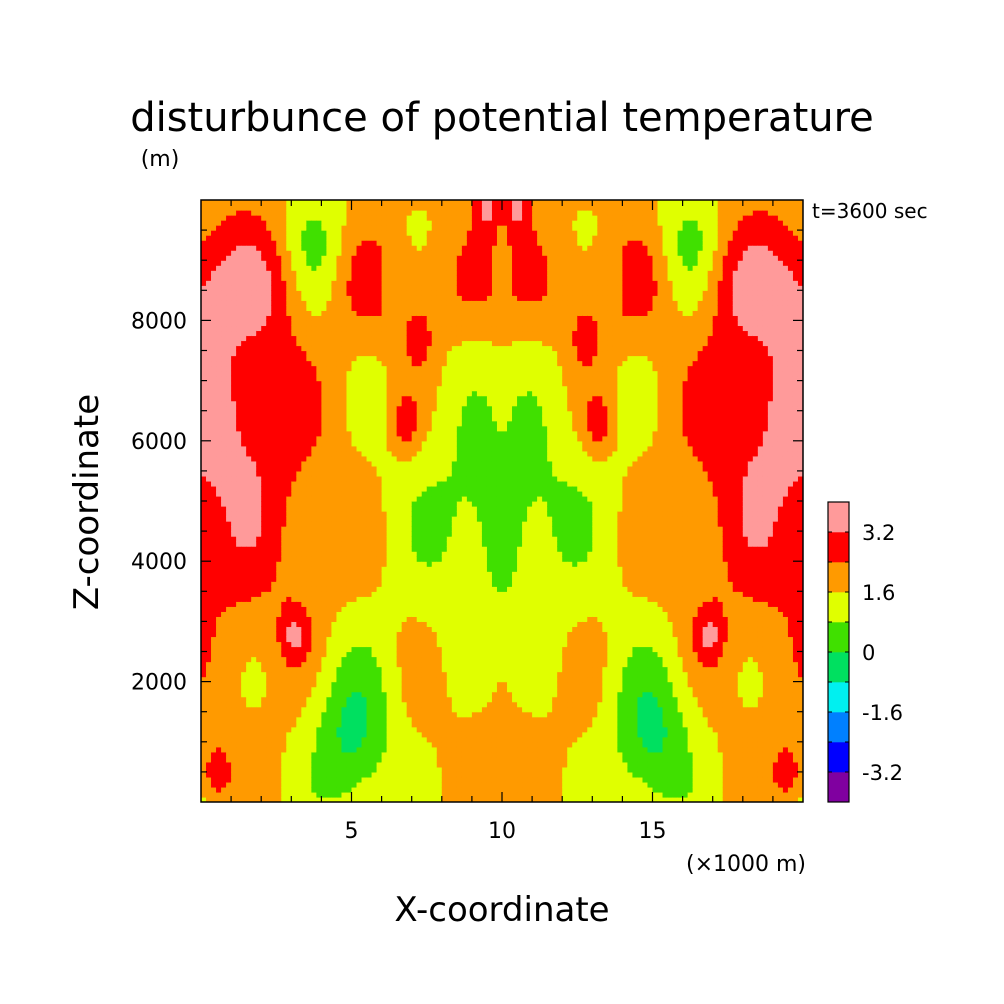 The image size is (1004, 1004). What do you see at coordinates (870, 211) in the screenshot?
I see `time-label: t=3600 sec` at bounding box center [870, 211].